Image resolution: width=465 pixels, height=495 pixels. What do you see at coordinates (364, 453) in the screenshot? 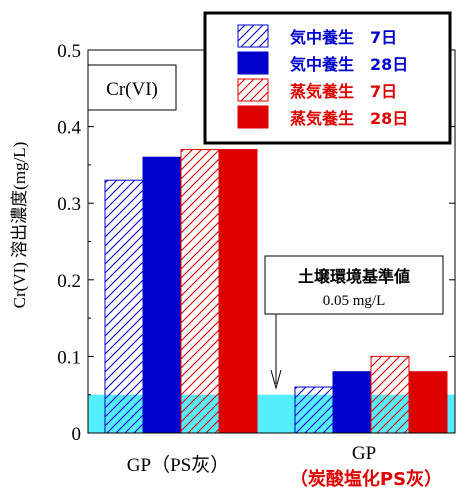
I see `category-label-2: GP` at bounding box center [364, 453].